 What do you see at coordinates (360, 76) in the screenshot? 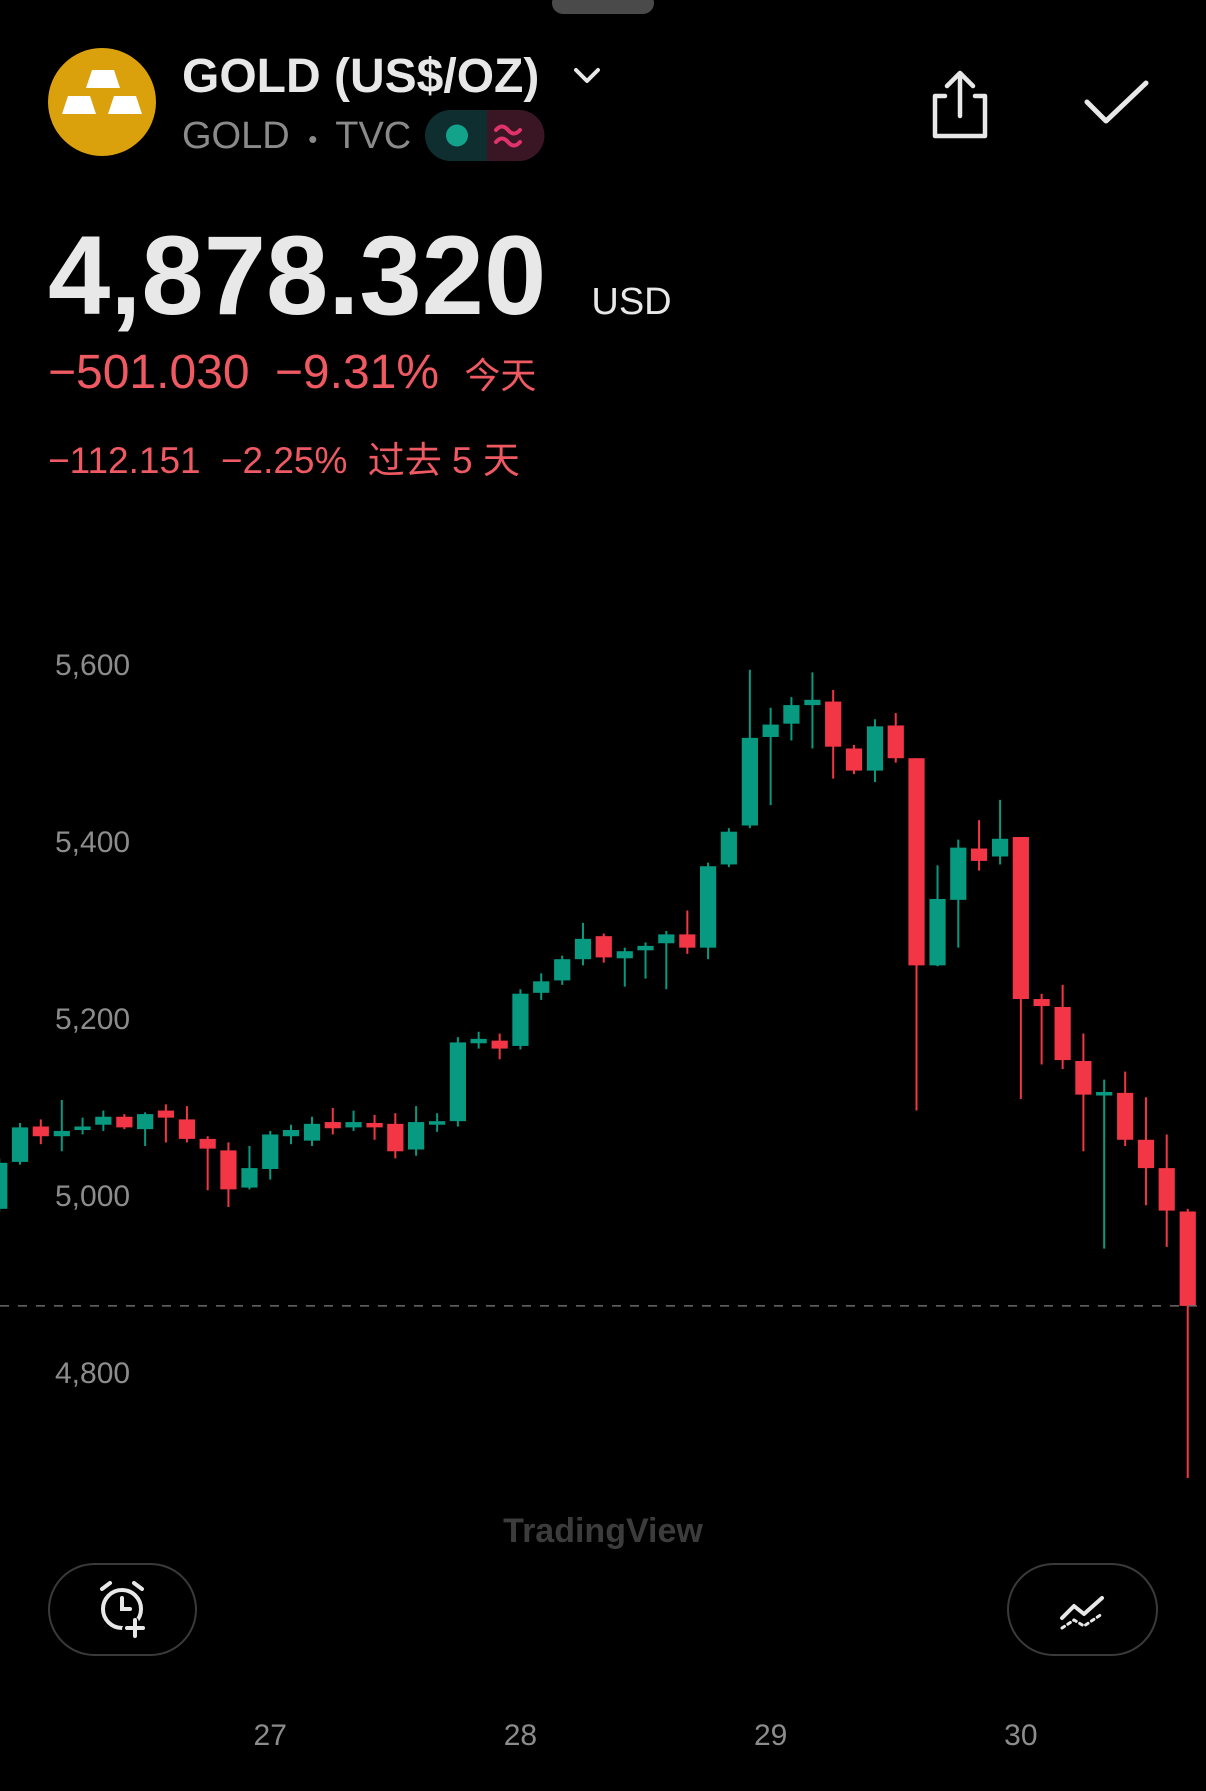
I see `symbol-title: GOLD (US$/OZ)` at bounding box center [360, 76].